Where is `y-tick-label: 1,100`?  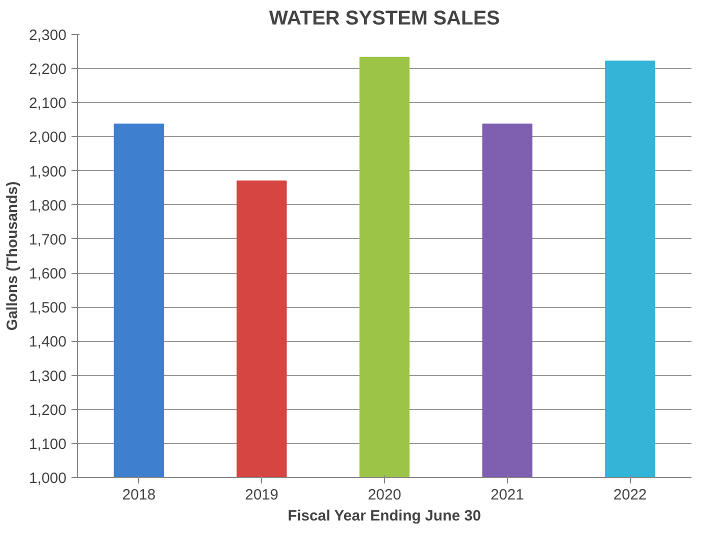
y-tick-label: 1,100 is located at coordinates (47, 444).